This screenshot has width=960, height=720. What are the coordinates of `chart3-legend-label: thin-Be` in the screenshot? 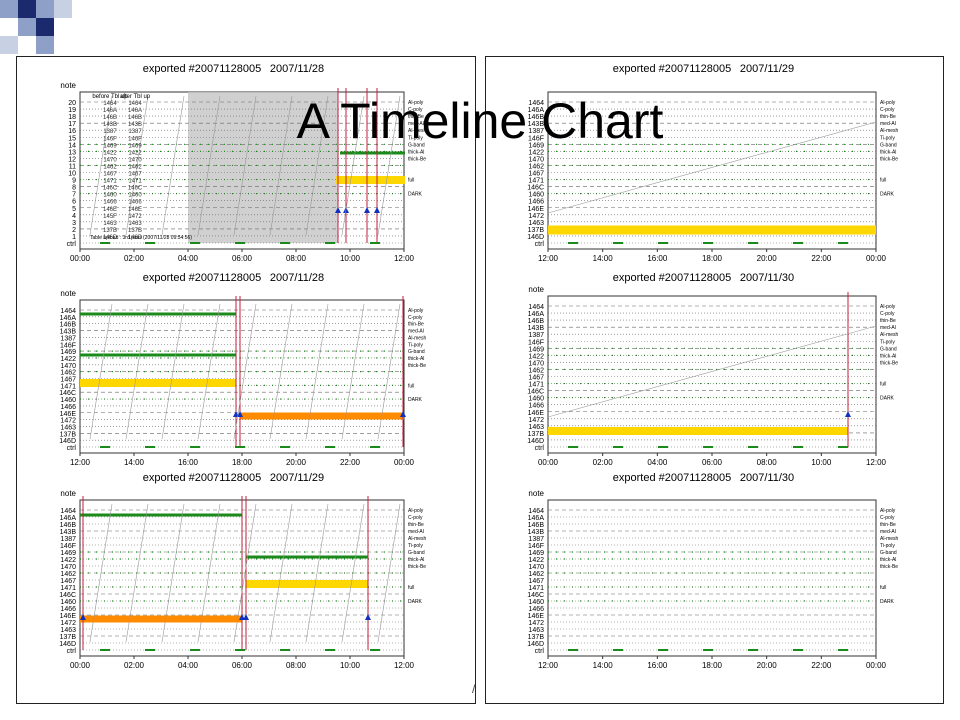 It's located at (416, 525).